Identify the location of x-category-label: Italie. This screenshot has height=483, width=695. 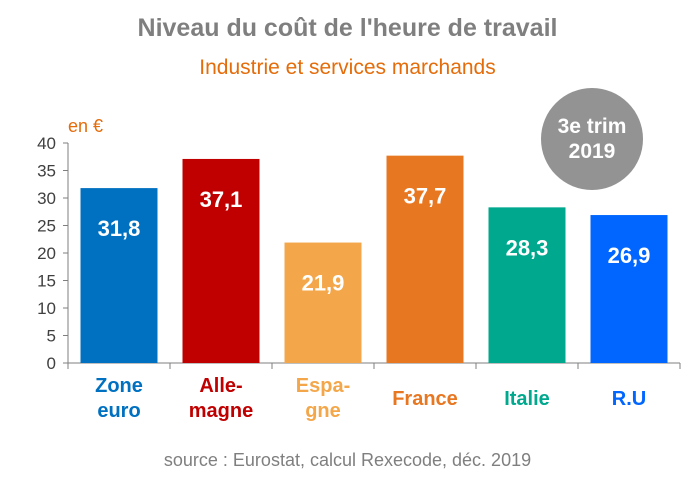
(527, 399).